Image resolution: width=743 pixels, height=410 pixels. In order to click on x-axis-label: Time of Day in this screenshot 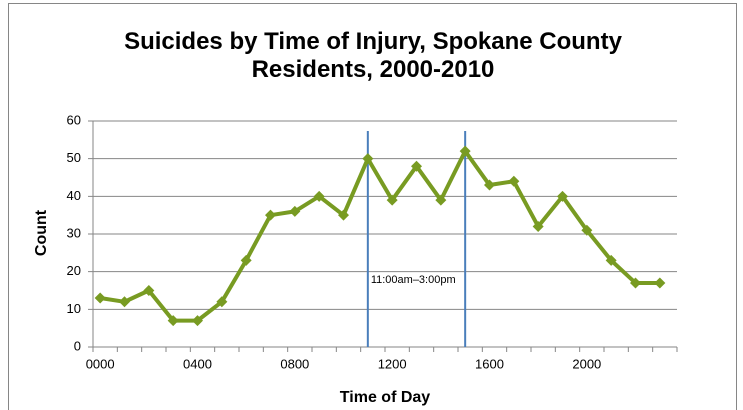, I will do `click(385, 397)`.